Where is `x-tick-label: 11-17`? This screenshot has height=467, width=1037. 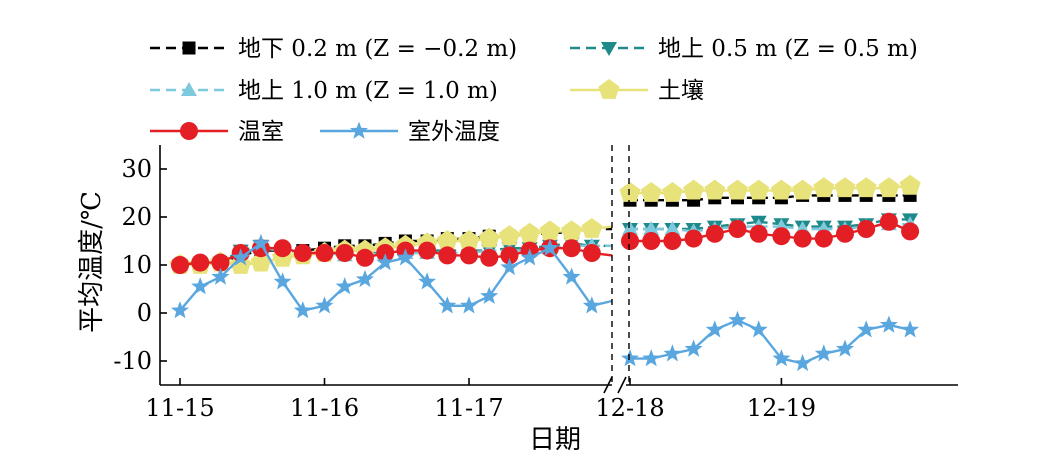
x-tick-label: 11-17 is located at coordinates (468, 408).